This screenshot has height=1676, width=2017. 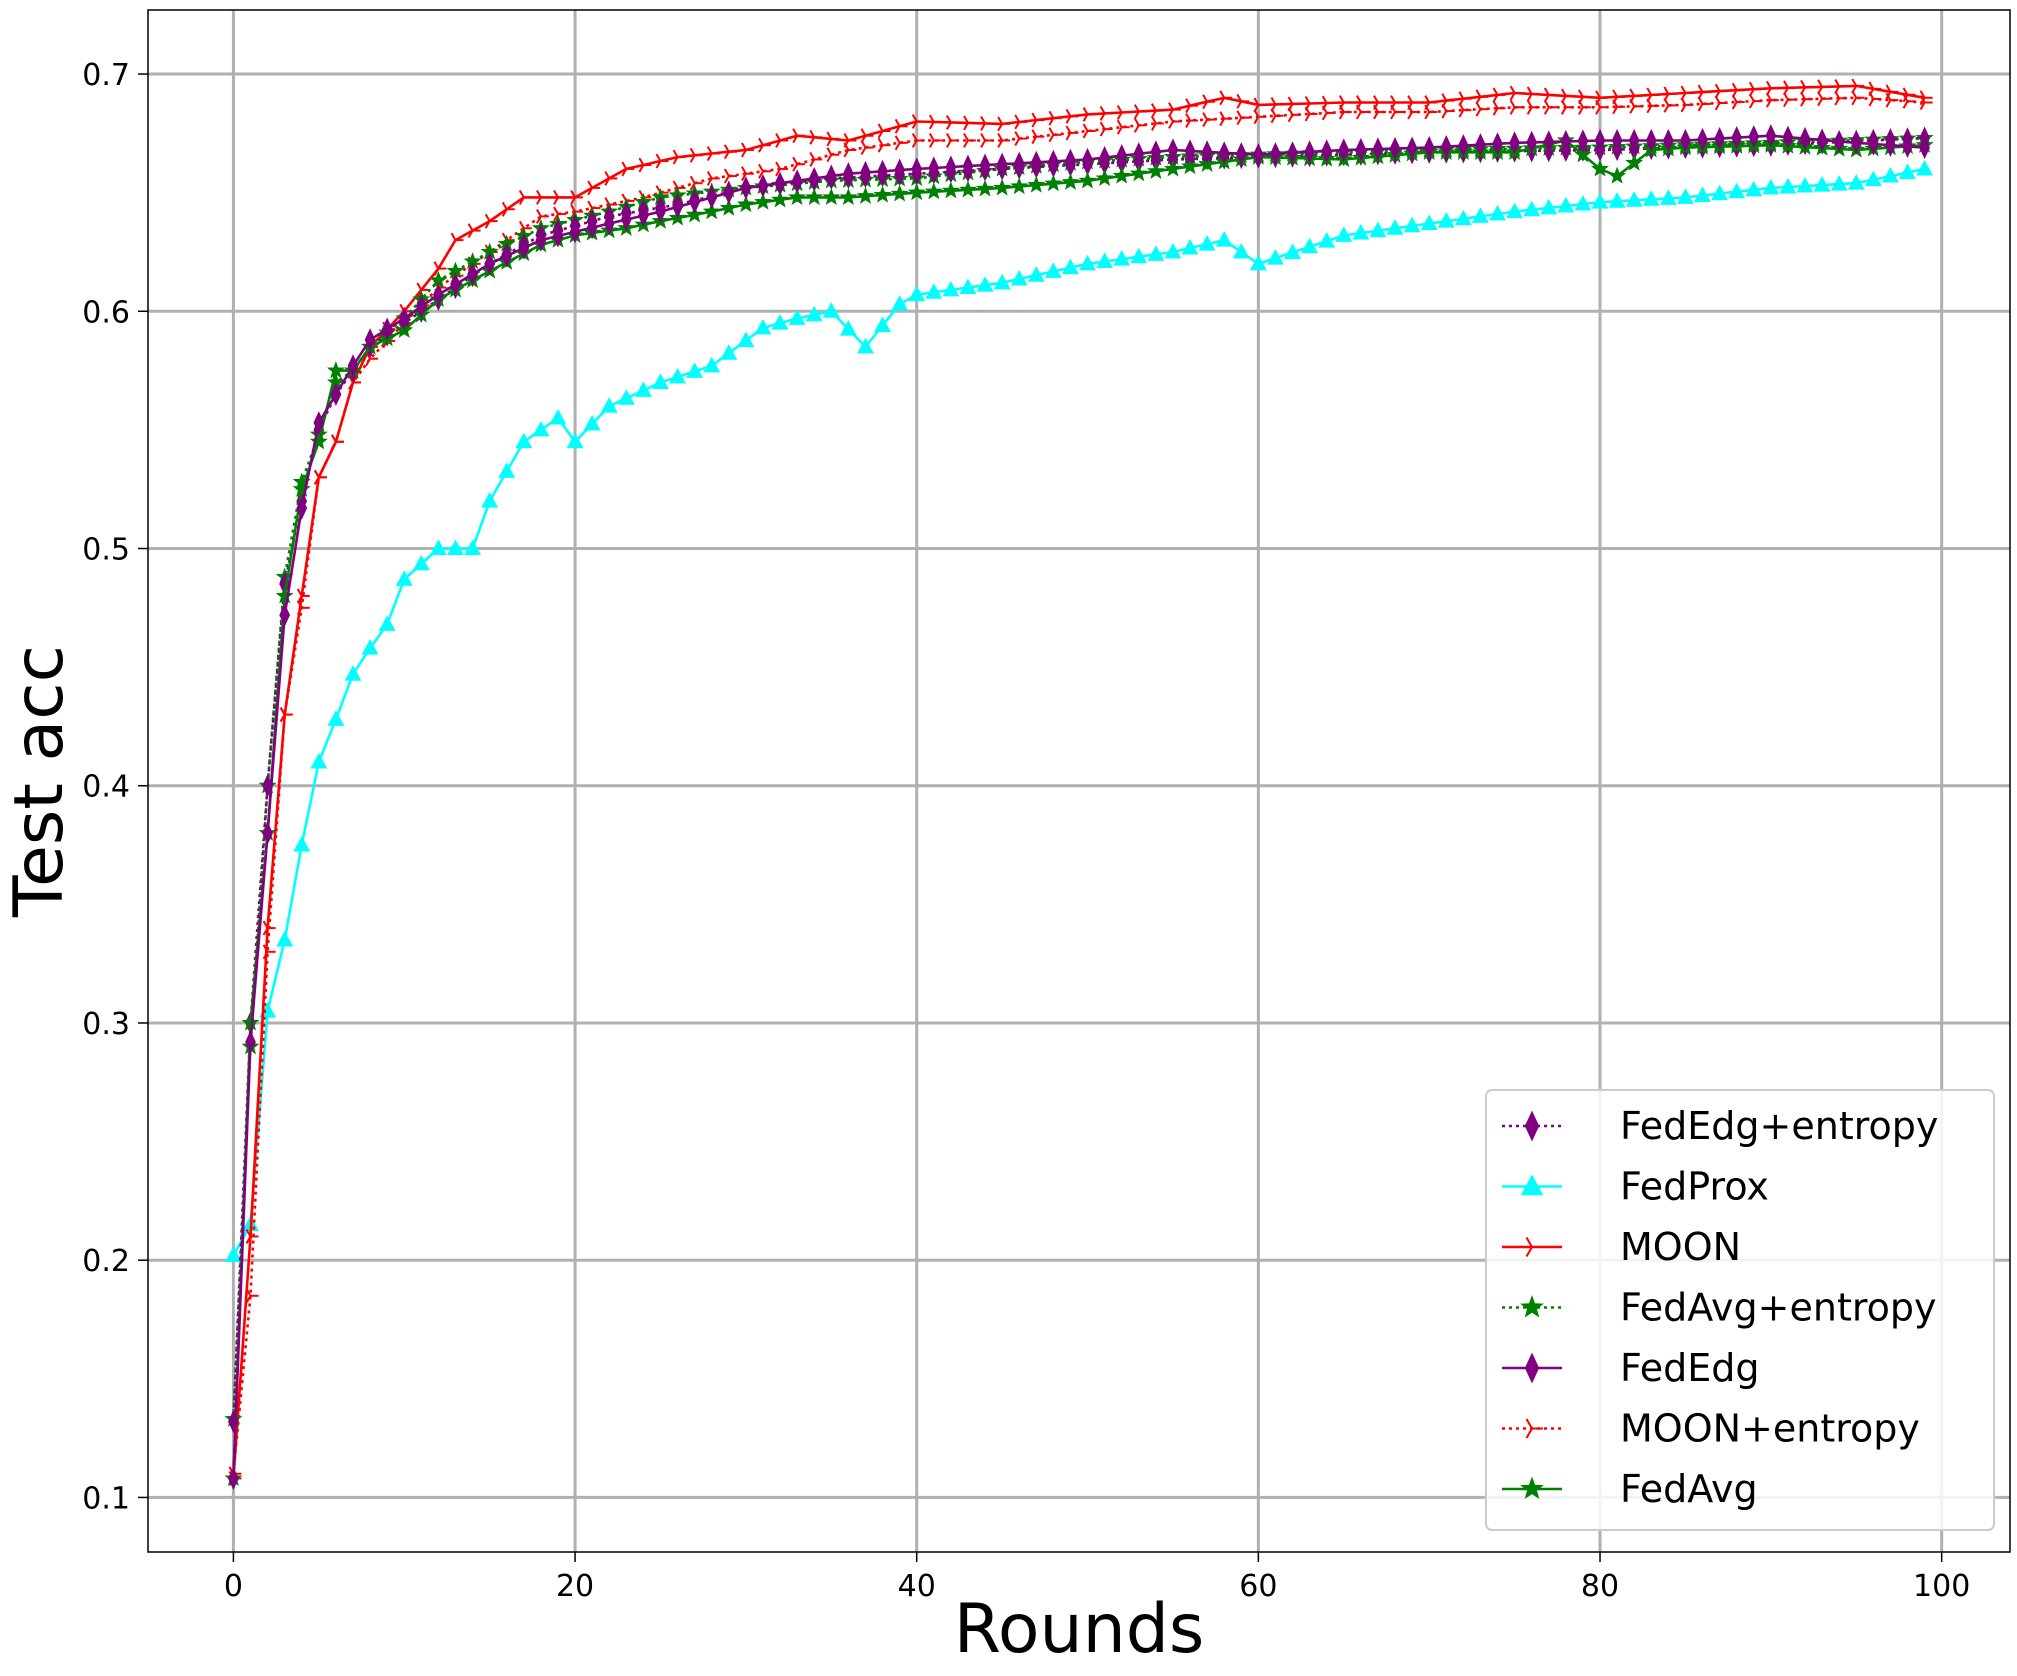 What do you see at coordinates (106, 1261) in the screenshot?
I see `y-tick-label: 0.2` at bounding box center [106, 1261].